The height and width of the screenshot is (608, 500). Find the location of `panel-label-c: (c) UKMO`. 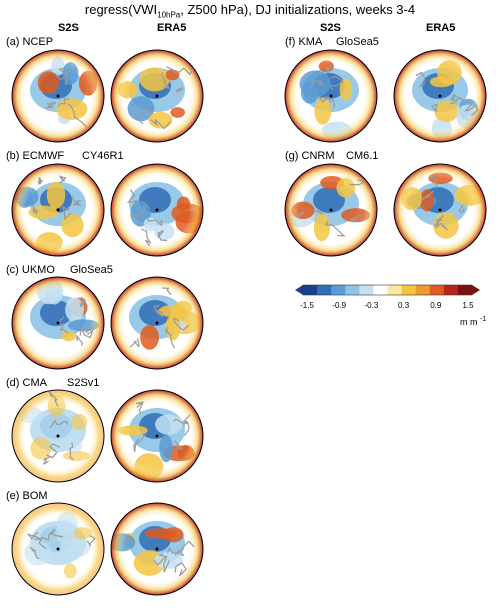

panel-label-c: (c) UKMO is located at coordinates (30, 270).